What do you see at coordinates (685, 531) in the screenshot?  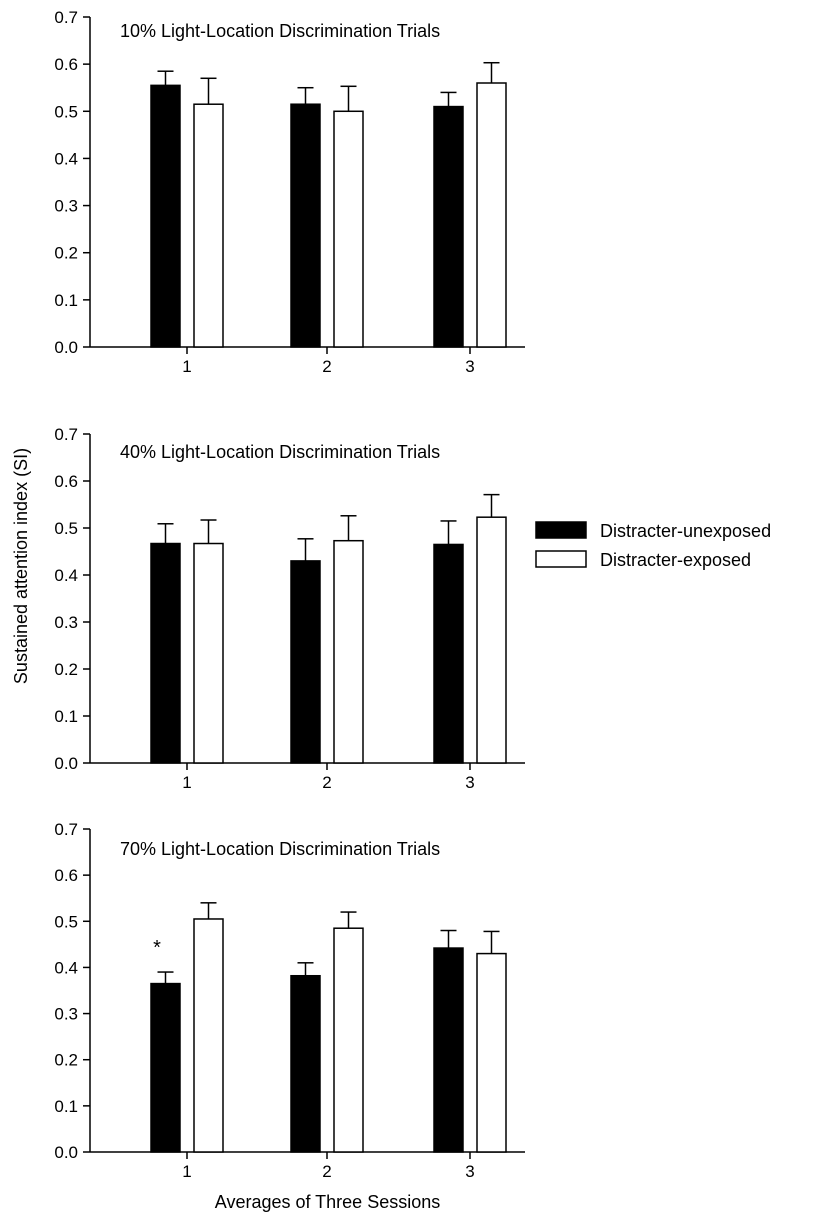 I see `legend-label-unexposed: Distracter-unexposed` at bounding box center [685, 531].